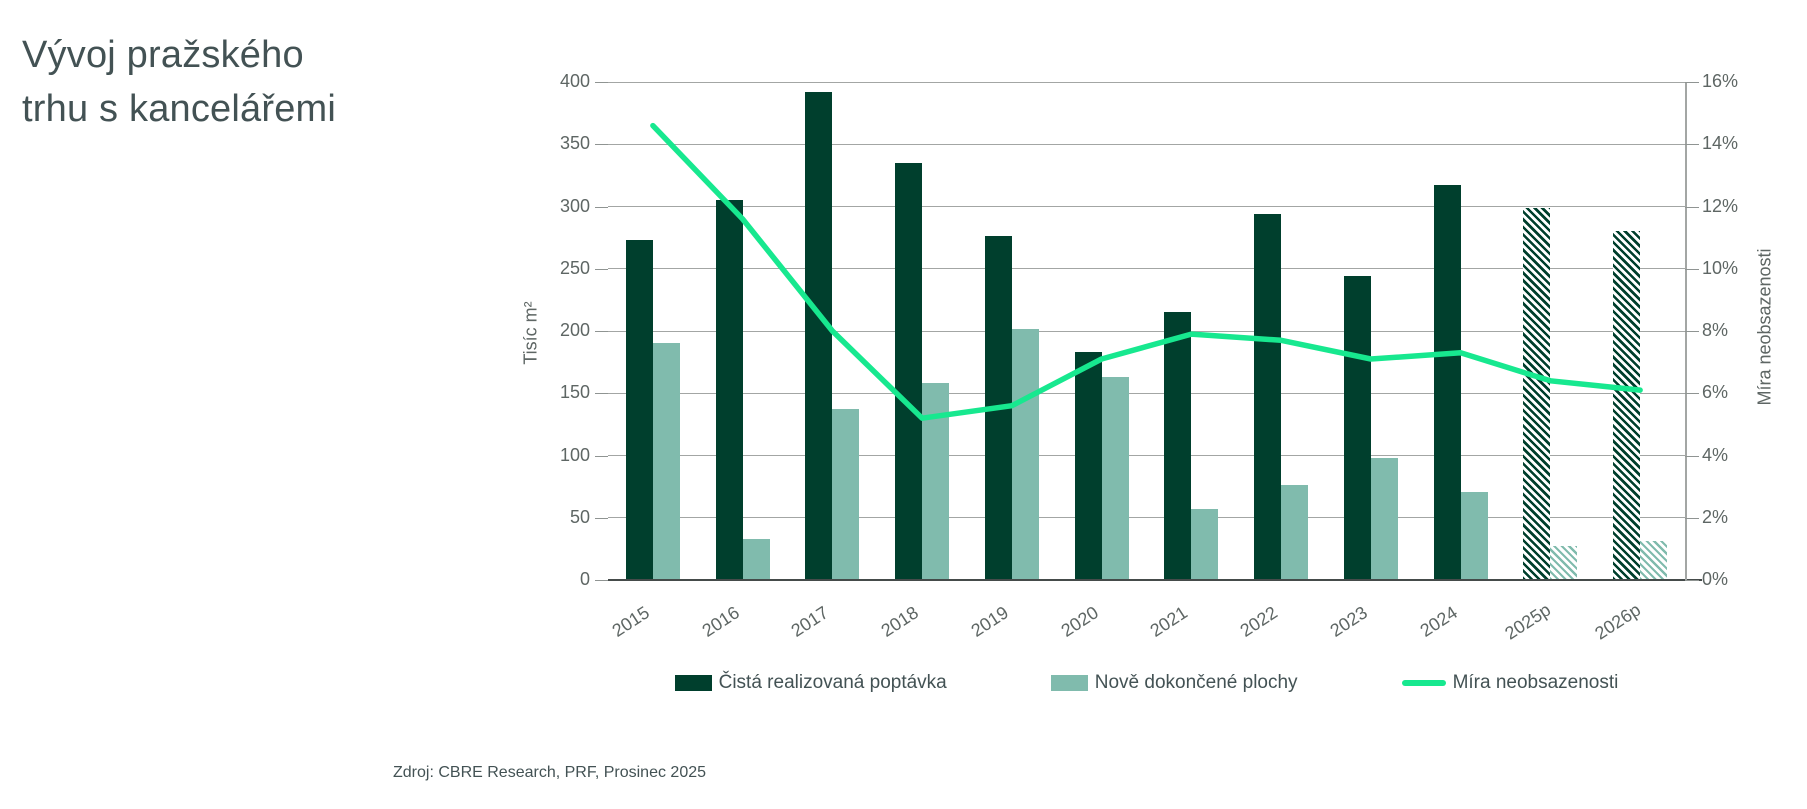 This screenshot has width=1807, height=809. What do you see at coordinates (574, 454) in the screenshot?
I see `left-axis-label-100: 100` at bounding box center [574, 454].